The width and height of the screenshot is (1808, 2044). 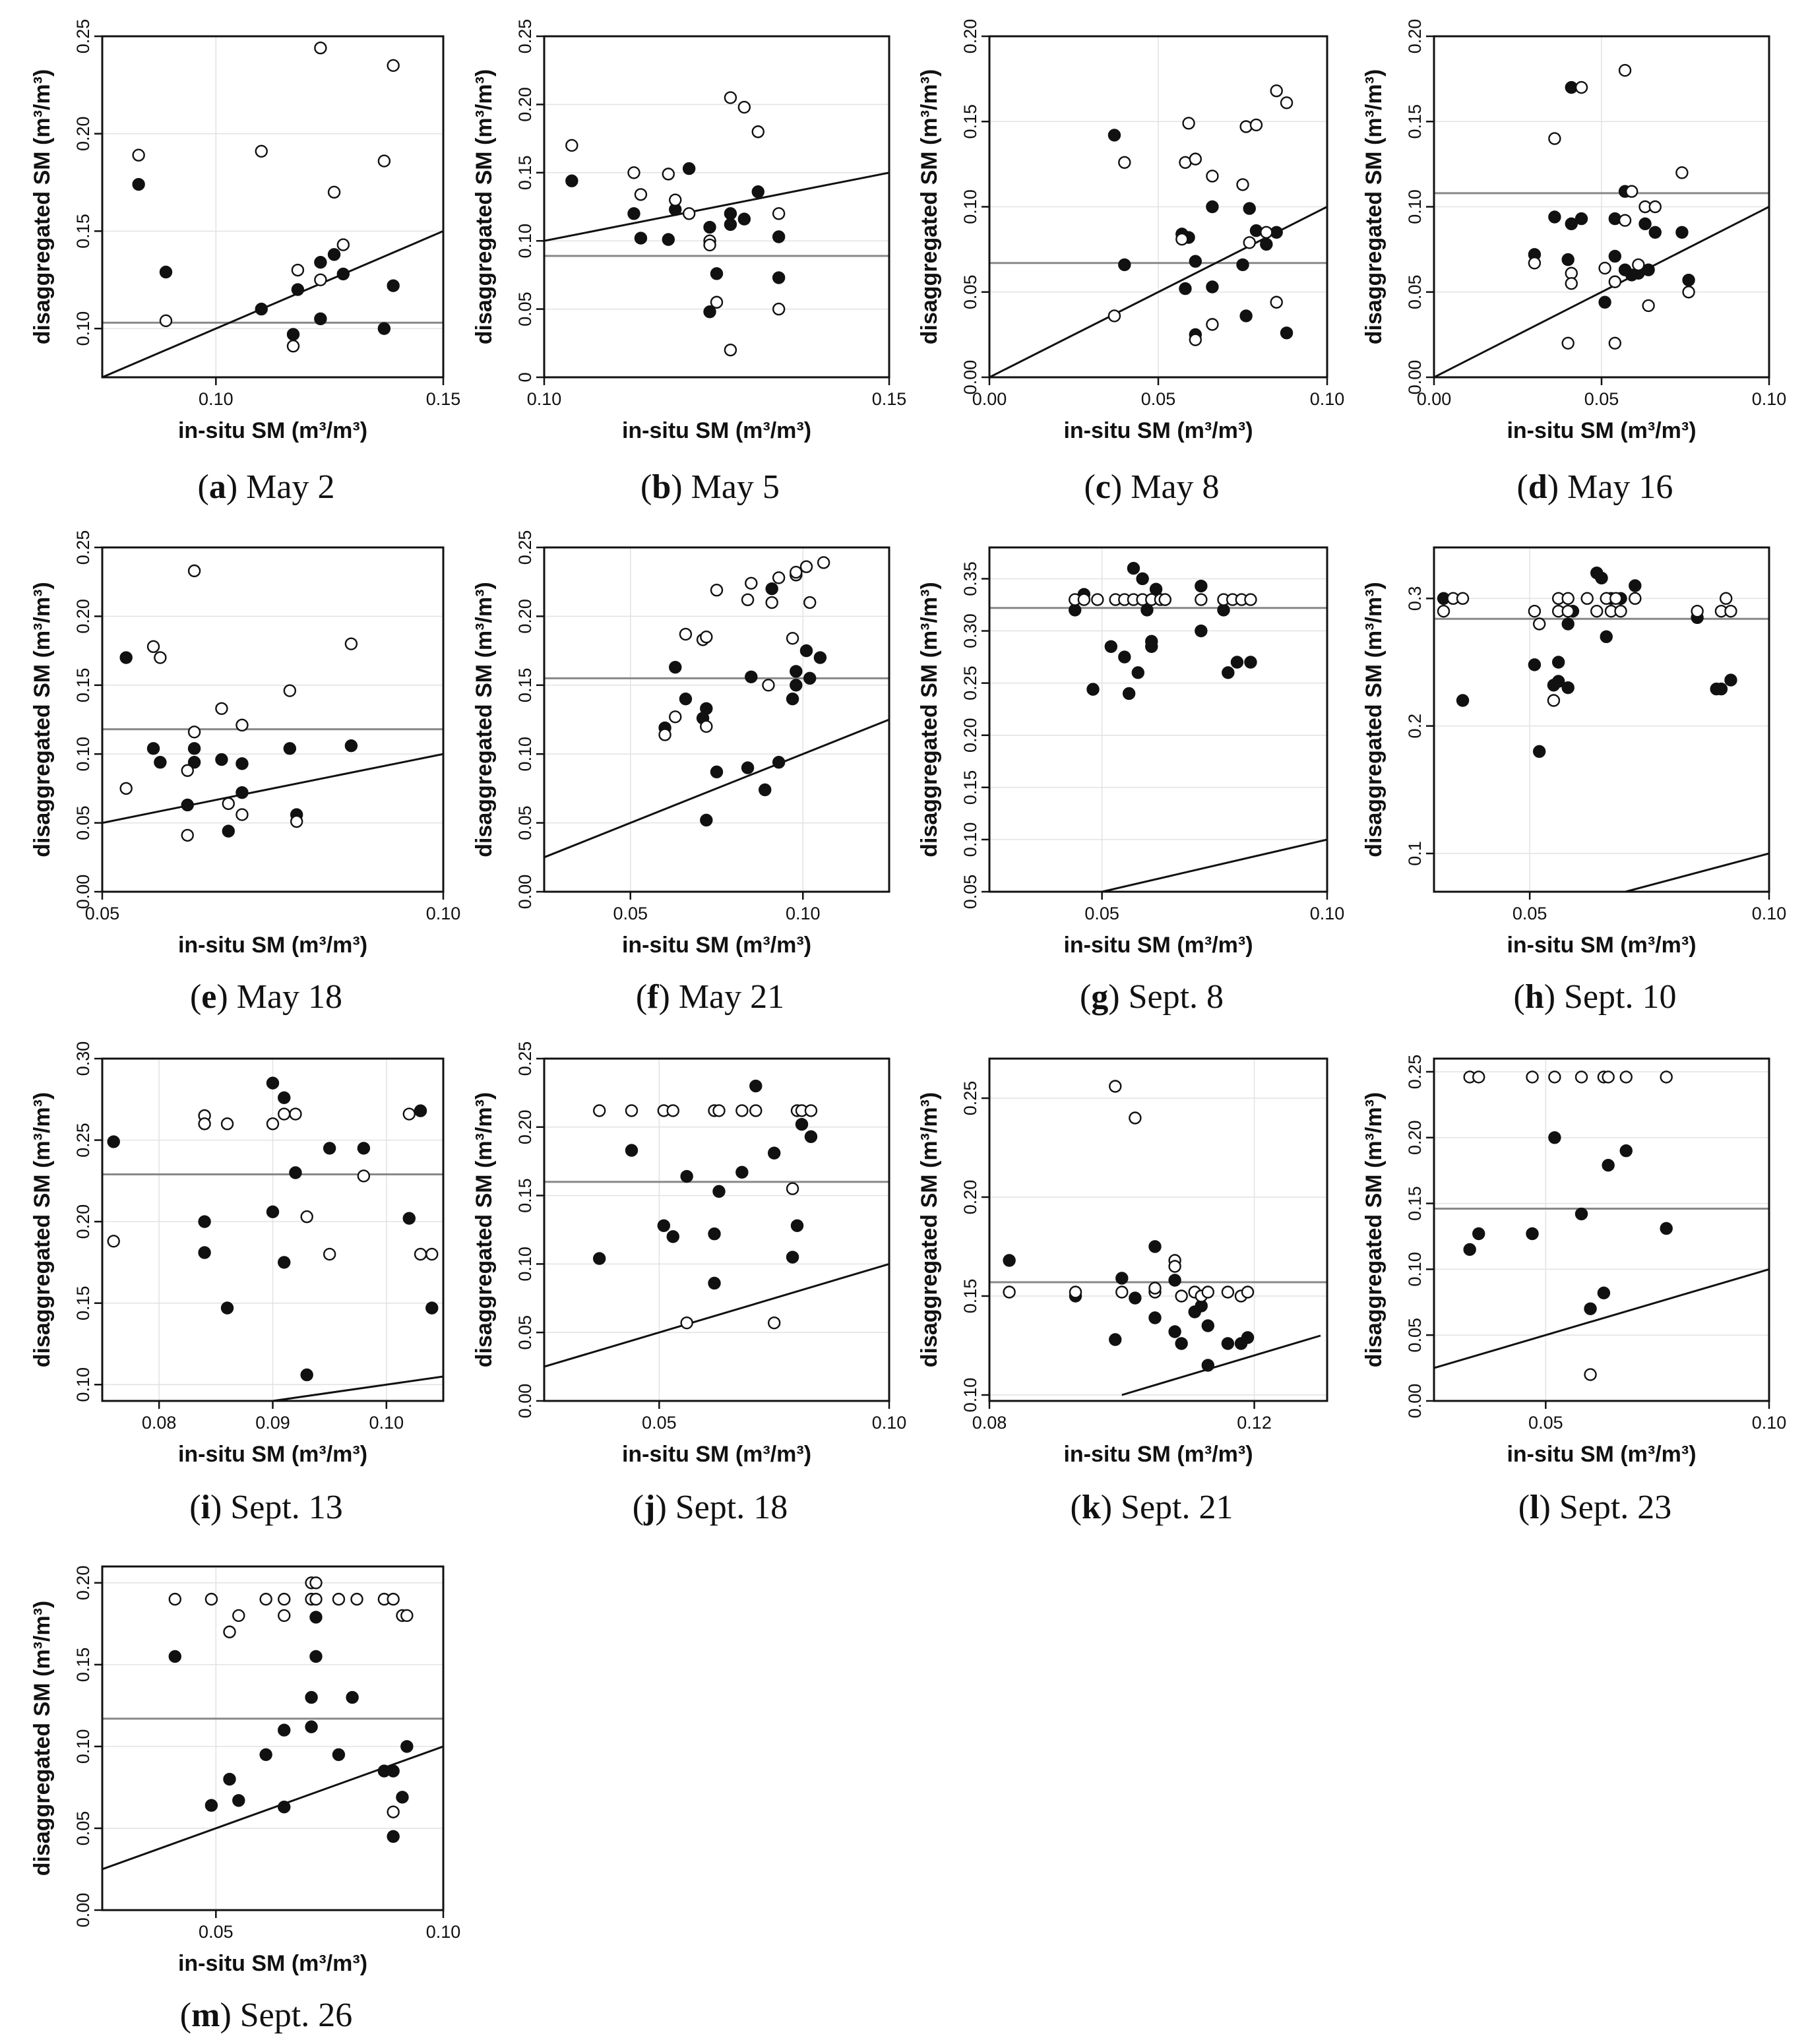 I want to click on caption-date: ) May 16, so click(x=1610, y=487).